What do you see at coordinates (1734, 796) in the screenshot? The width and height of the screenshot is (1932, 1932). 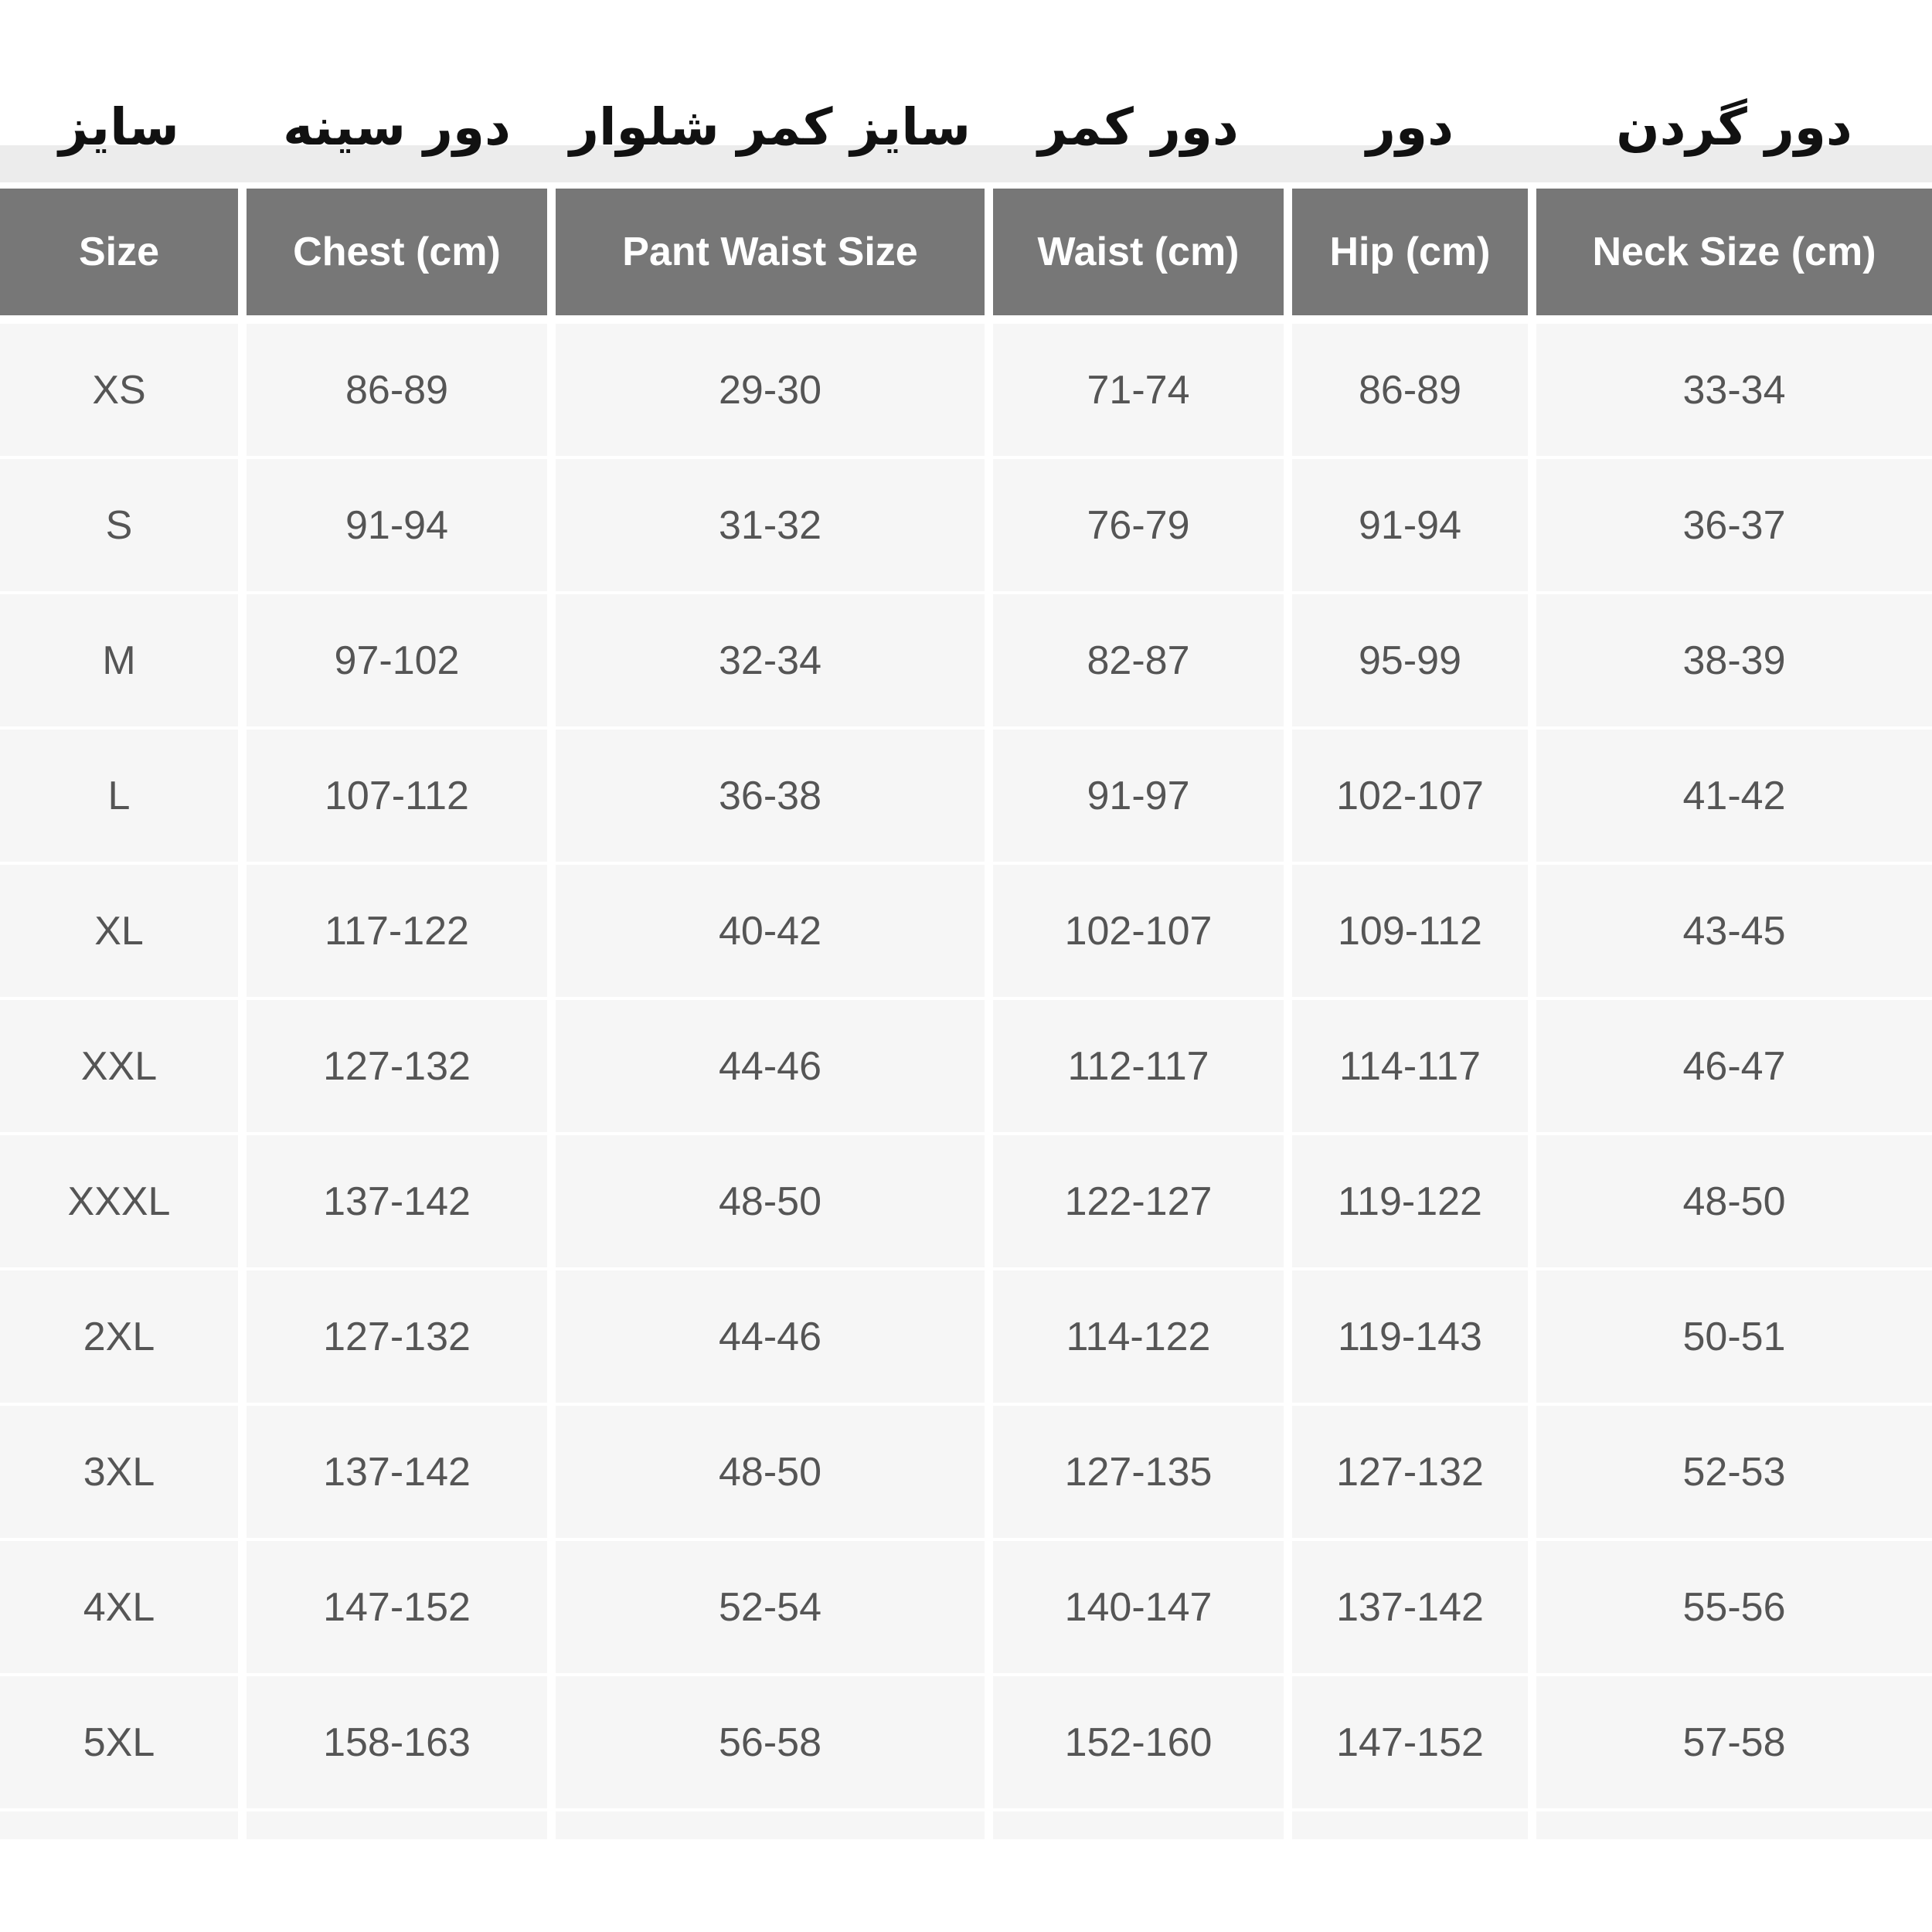 I see `table-cell: 41-42` at bounding box center [1734, 796].